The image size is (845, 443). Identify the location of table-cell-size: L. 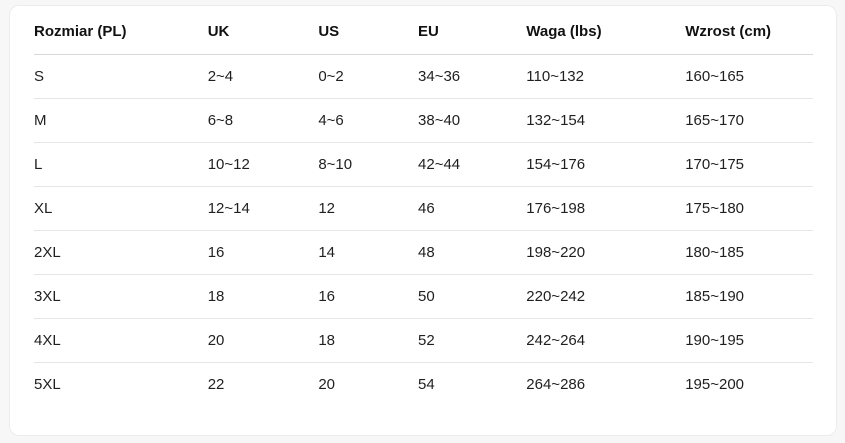
(121, 164).